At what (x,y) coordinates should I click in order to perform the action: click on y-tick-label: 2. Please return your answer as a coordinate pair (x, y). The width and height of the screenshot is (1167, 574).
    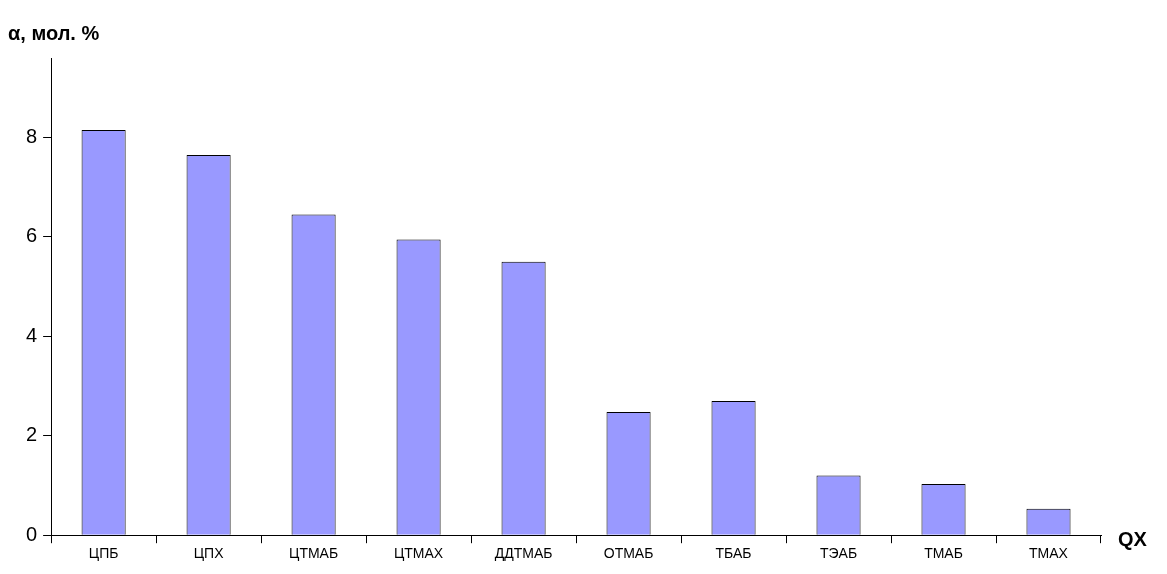
    Looking at the image, I should click on (32, 434).